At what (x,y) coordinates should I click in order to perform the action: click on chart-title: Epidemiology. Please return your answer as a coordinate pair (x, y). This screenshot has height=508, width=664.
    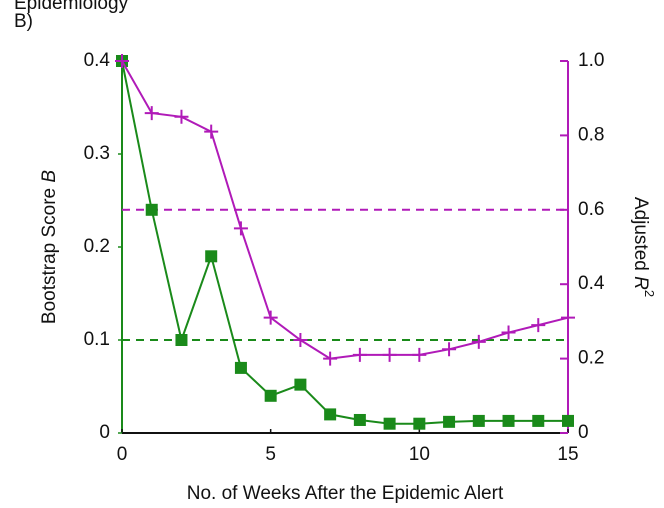
    Looking at the image, I should click on (71, 7).